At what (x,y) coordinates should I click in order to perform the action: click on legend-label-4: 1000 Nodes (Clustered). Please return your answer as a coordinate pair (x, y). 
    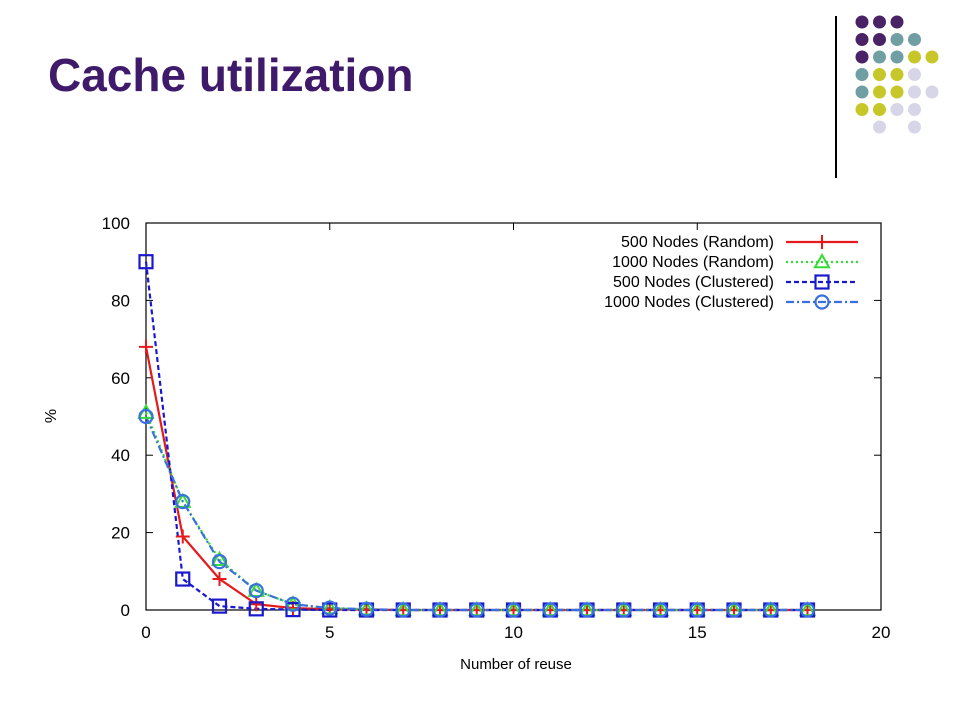
    Looking at the image, I should click on (689, 302).